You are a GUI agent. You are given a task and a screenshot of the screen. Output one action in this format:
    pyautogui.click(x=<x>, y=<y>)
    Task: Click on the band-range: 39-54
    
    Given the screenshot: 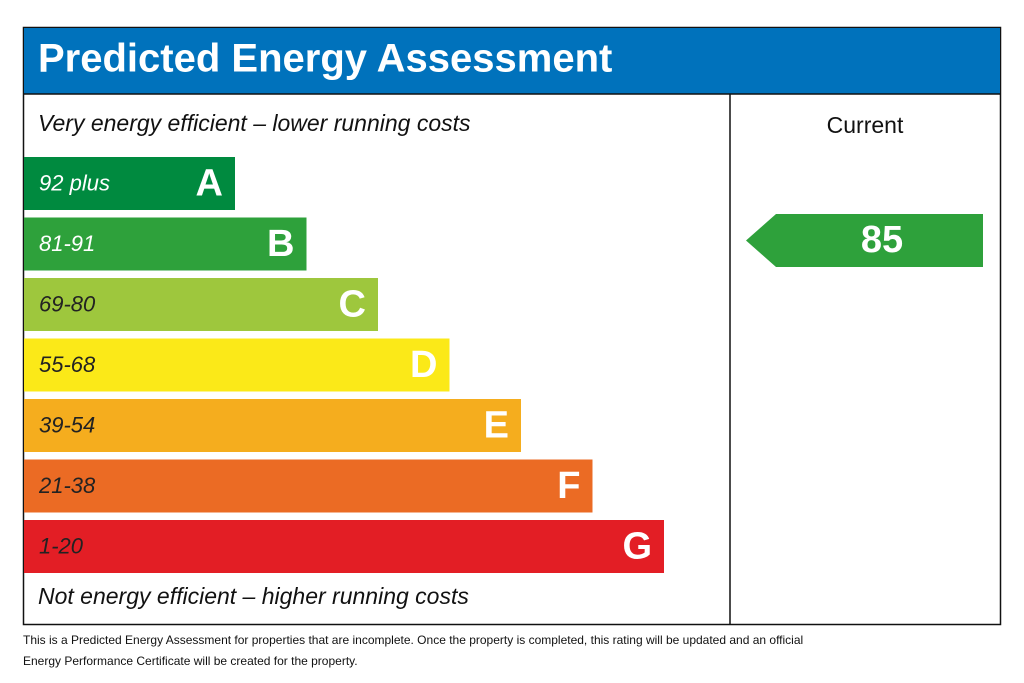 What is the action you would take?
    pyautogui.click(x=67, y=424)
    